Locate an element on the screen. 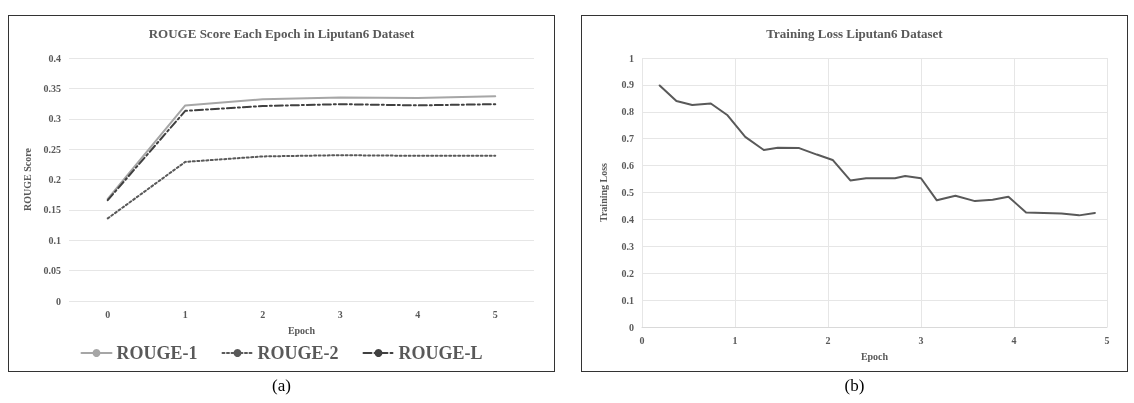 This screenshot has width=1134, height=403. y-tick-label: 0.5 is located at coordinates (627, 192).